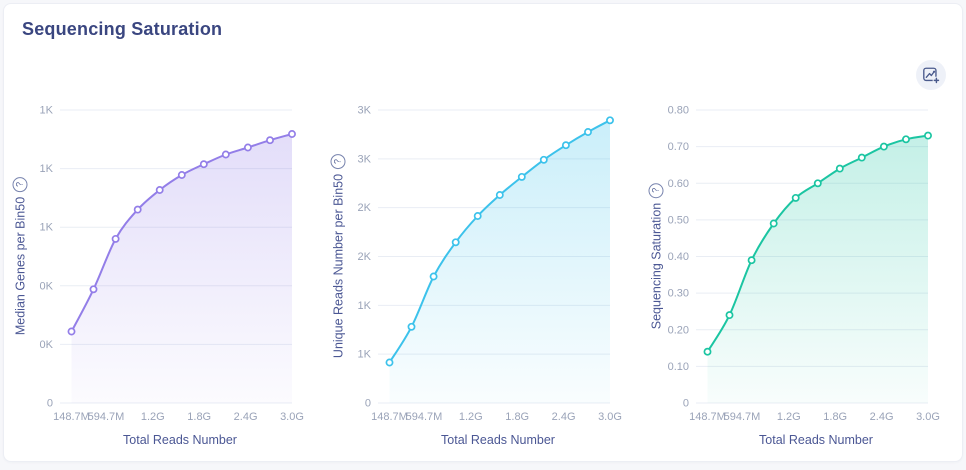 The image size is (966, 470). What do you see at coordinates (678, 367) in the screenshot?
I see `y-tick-label: 0.10` at bounding box center [678, 367].